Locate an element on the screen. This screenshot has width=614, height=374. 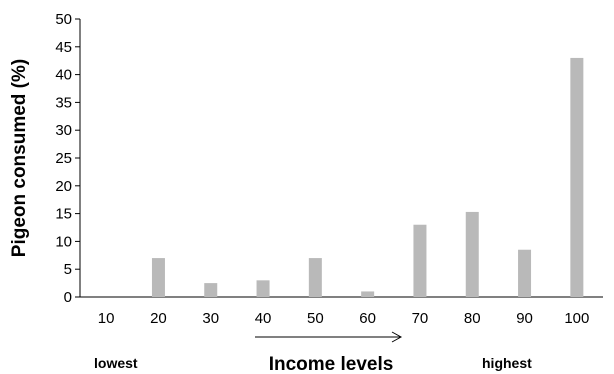
y-tick-label: 40 is located at coordinates (63, 75).